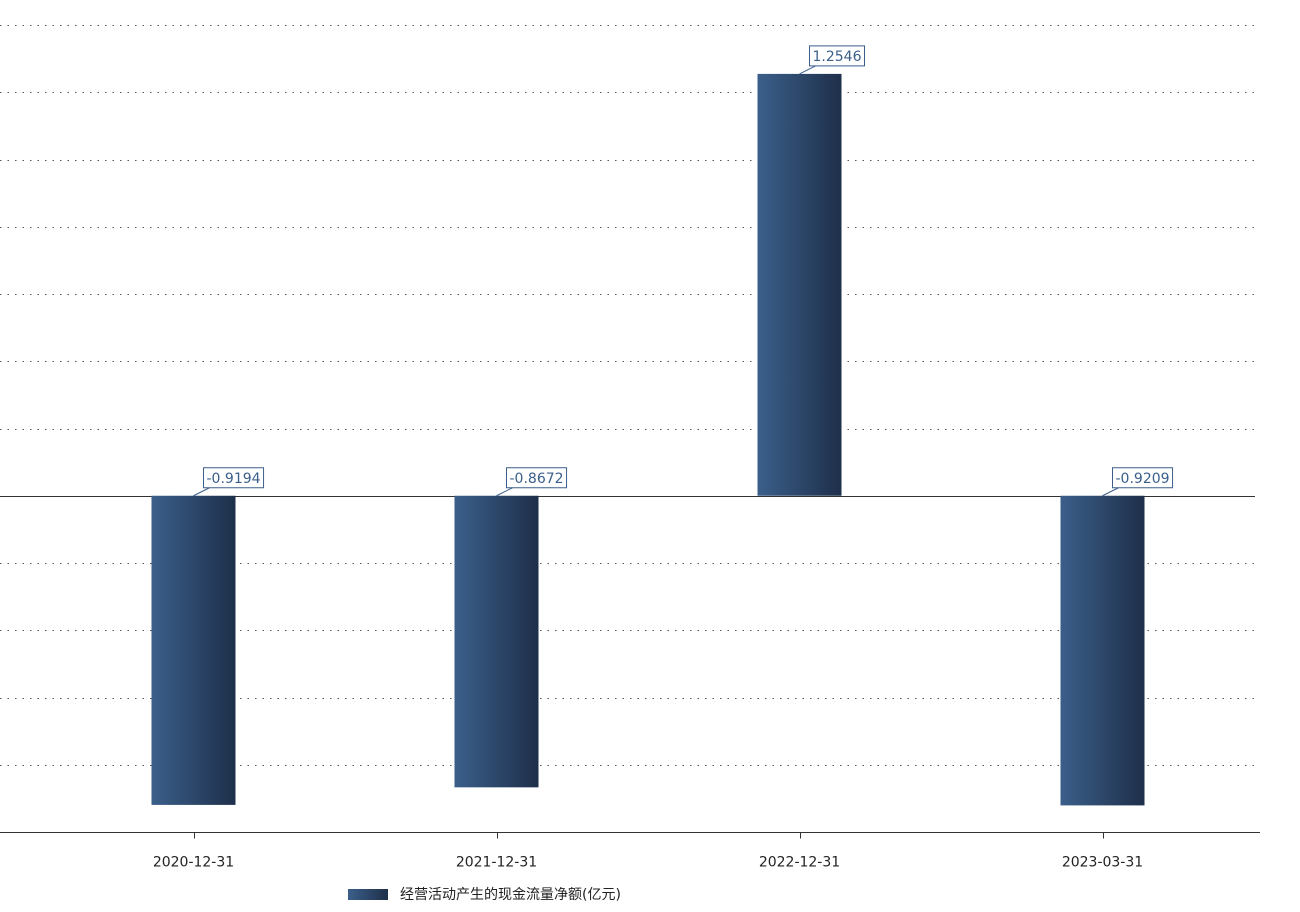 The image size is (1300, 912). I want to click on data-label-text: -0.9209, so click(1143, 479).